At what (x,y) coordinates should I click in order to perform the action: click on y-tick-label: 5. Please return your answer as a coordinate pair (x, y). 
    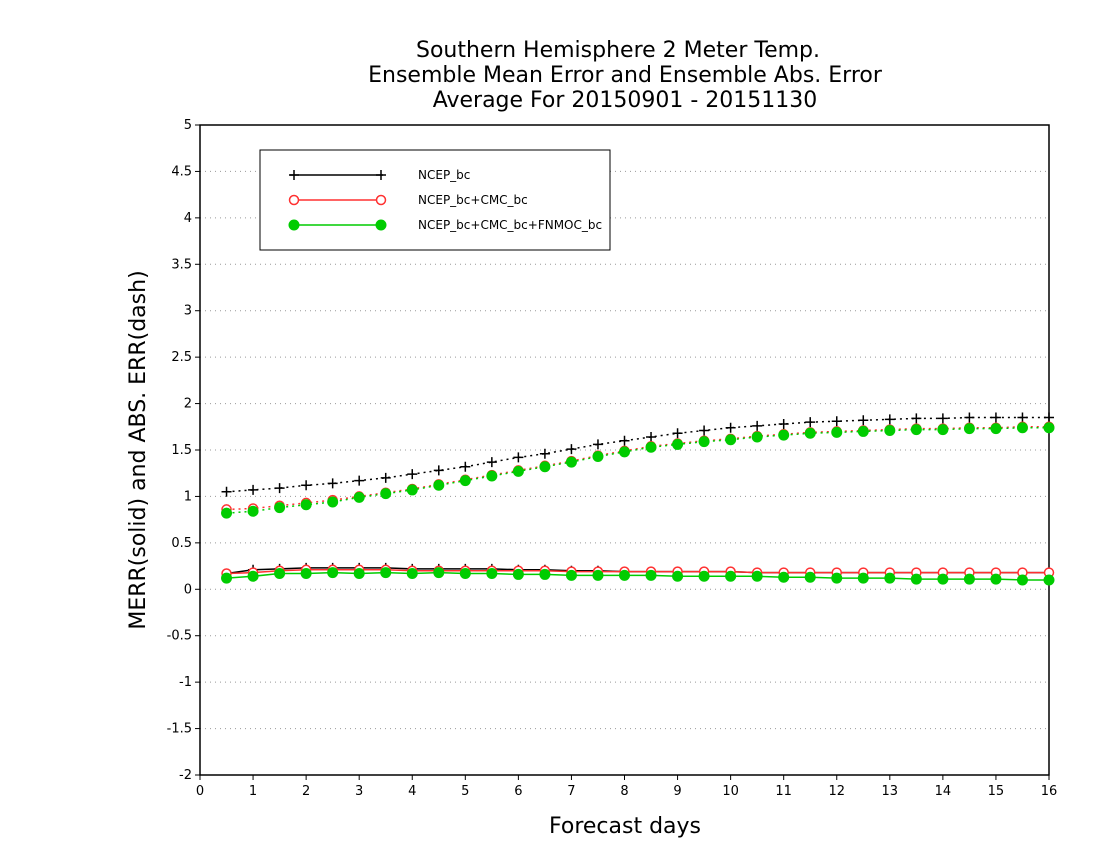
    Looking at the image, I should click on (188, 125).